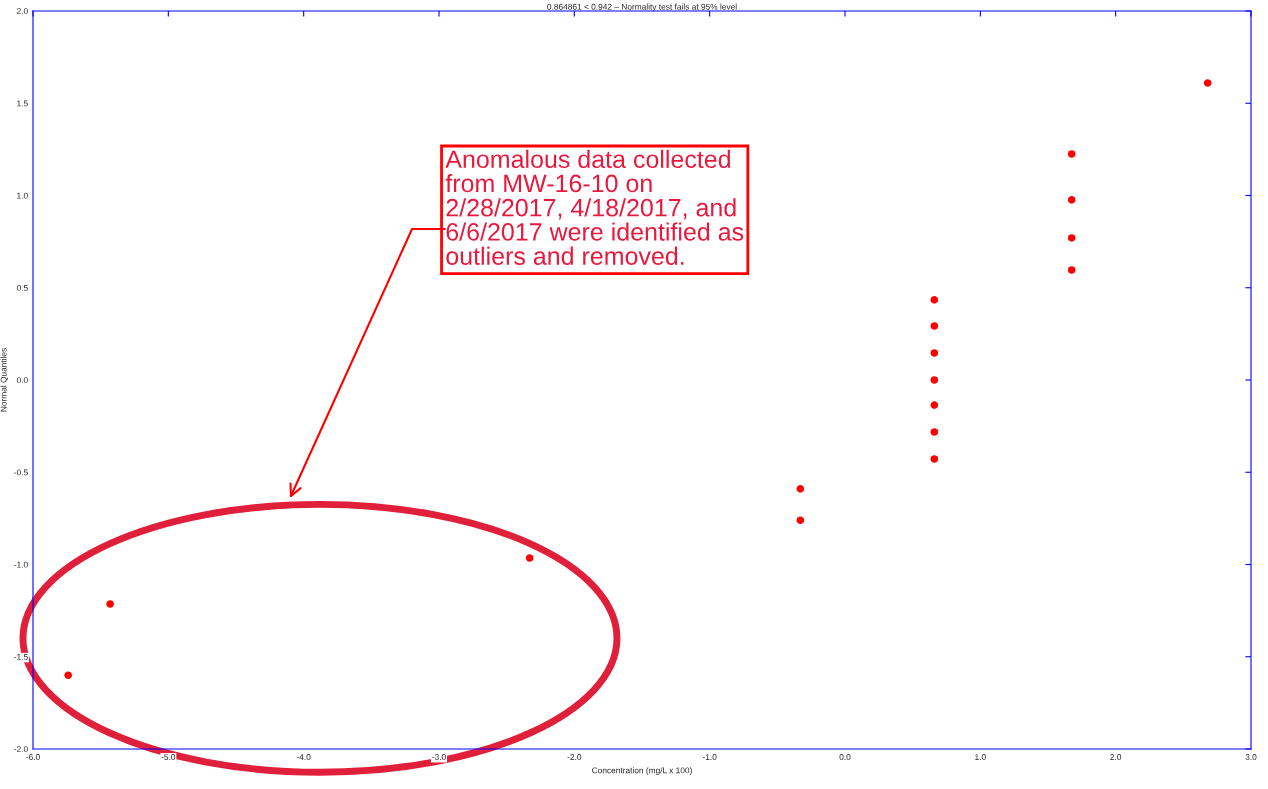  I want to click on annotation: Anomalous data collected from MW-16-10 on 2/28/2017, 4/18/2017, and 6/6/2017 were identified as outliers and removed., so click(594, 207).